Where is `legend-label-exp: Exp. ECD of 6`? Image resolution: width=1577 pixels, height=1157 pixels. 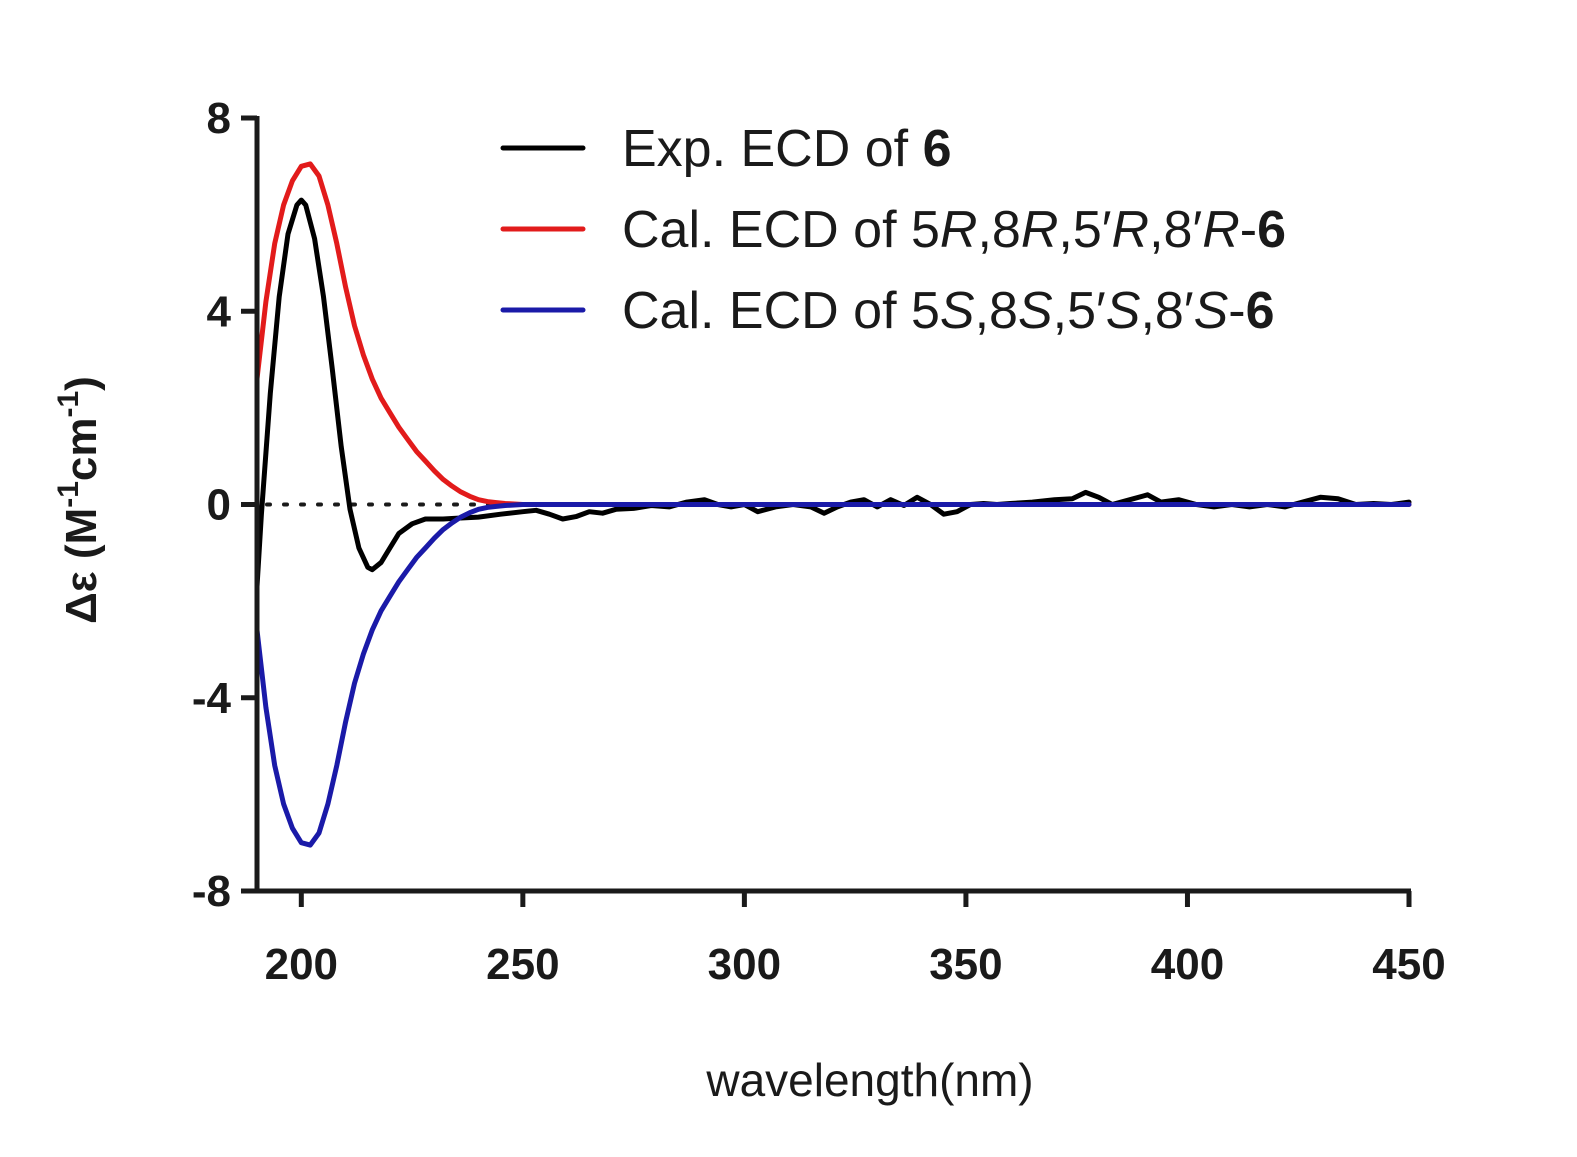
legend-label-exp: Exp. ECD of 6 is located at coordinates (786, 149).